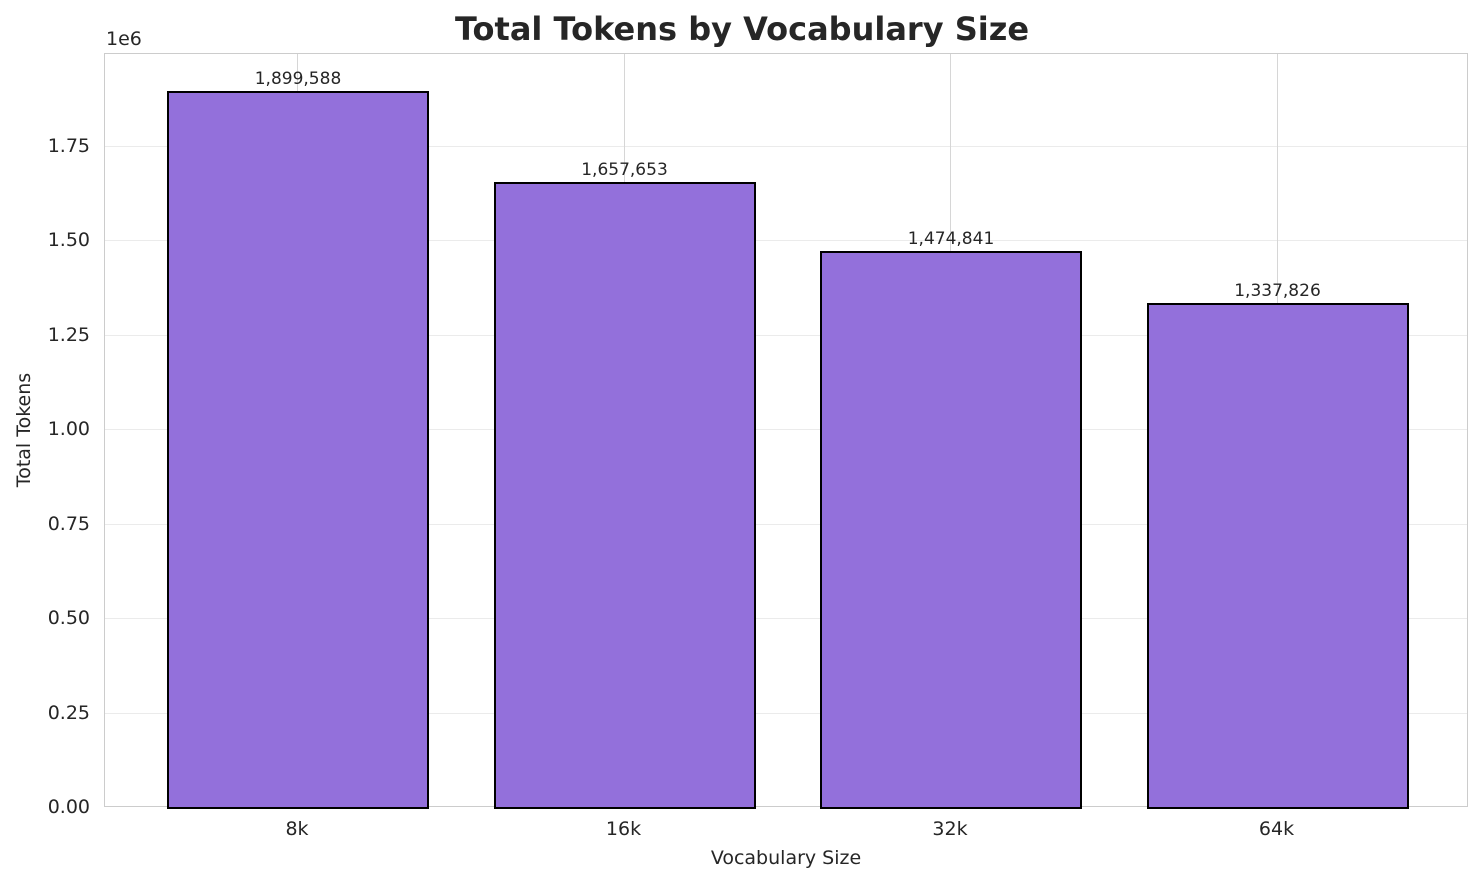 This screenshot has height=885, width=1484. Describe the element at coordinates (124, 39) in the screenshot. I see `y-axis-offset-label: 1e6` at that location.